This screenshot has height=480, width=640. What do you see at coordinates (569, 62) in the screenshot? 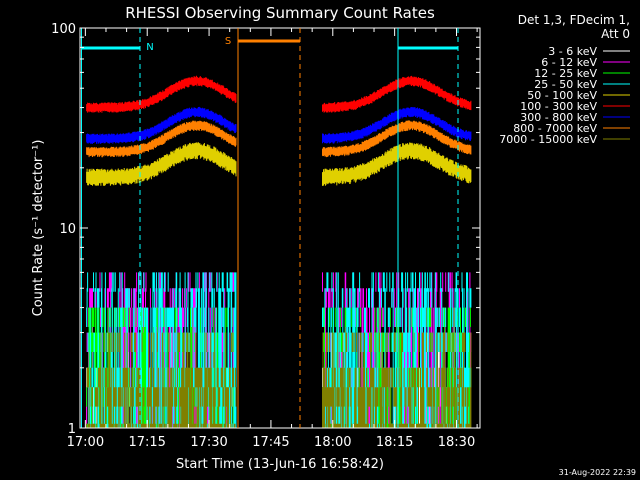
I see `legend-label-1: 6 - 12 keV` at bounding box center [569, 62].